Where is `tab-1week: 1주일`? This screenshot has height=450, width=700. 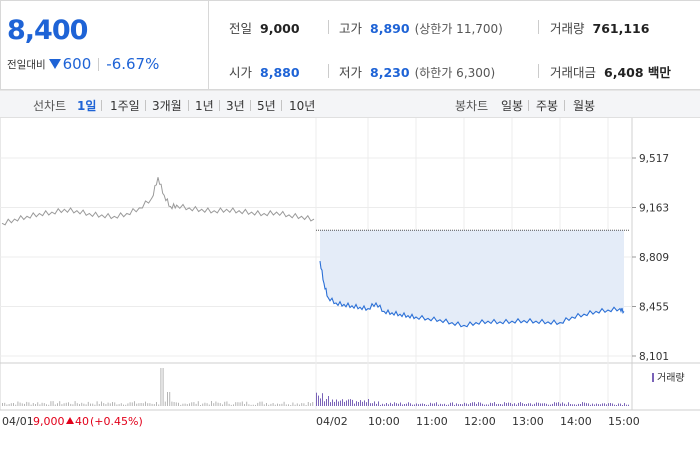
tab-1week: 1주일 is located at coordinates (125, 106).